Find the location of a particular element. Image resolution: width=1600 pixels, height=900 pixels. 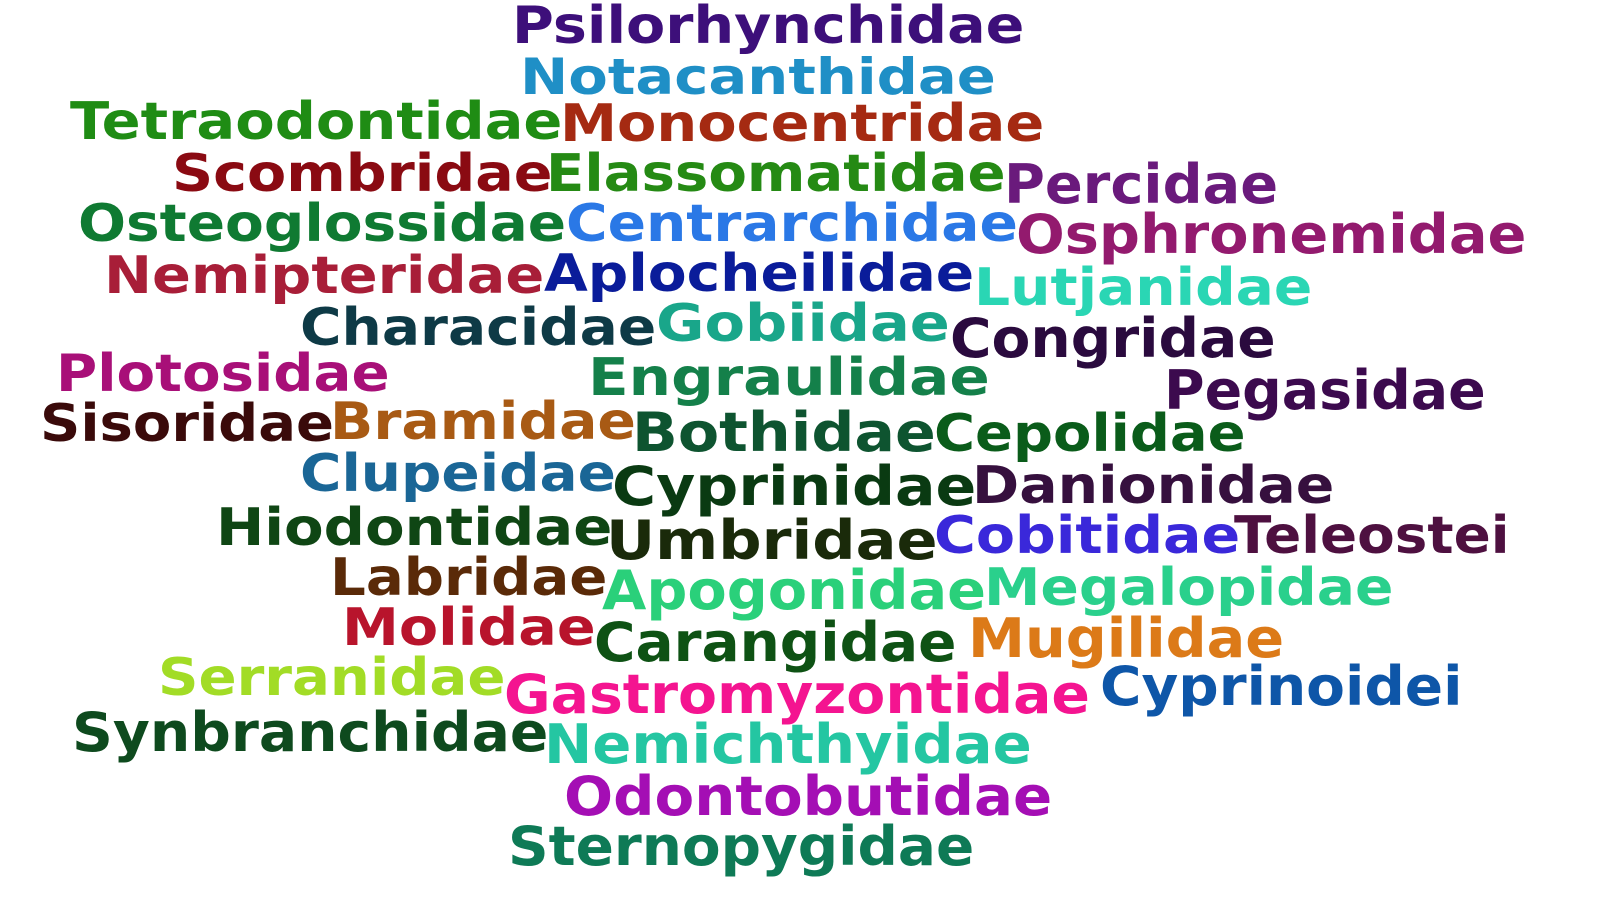

word-notacanthidae: Notacanthidae is located at coordinates (758, 77).